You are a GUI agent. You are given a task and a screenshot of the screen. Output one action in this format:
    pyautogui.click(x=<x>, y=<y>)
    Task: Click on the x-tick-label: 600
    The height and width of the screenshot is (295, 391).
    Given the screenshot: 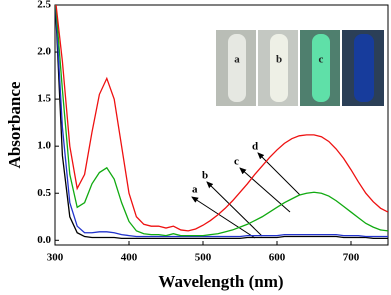 What is the action you would take?
    pyautogui.click(x=277, y=258)
    